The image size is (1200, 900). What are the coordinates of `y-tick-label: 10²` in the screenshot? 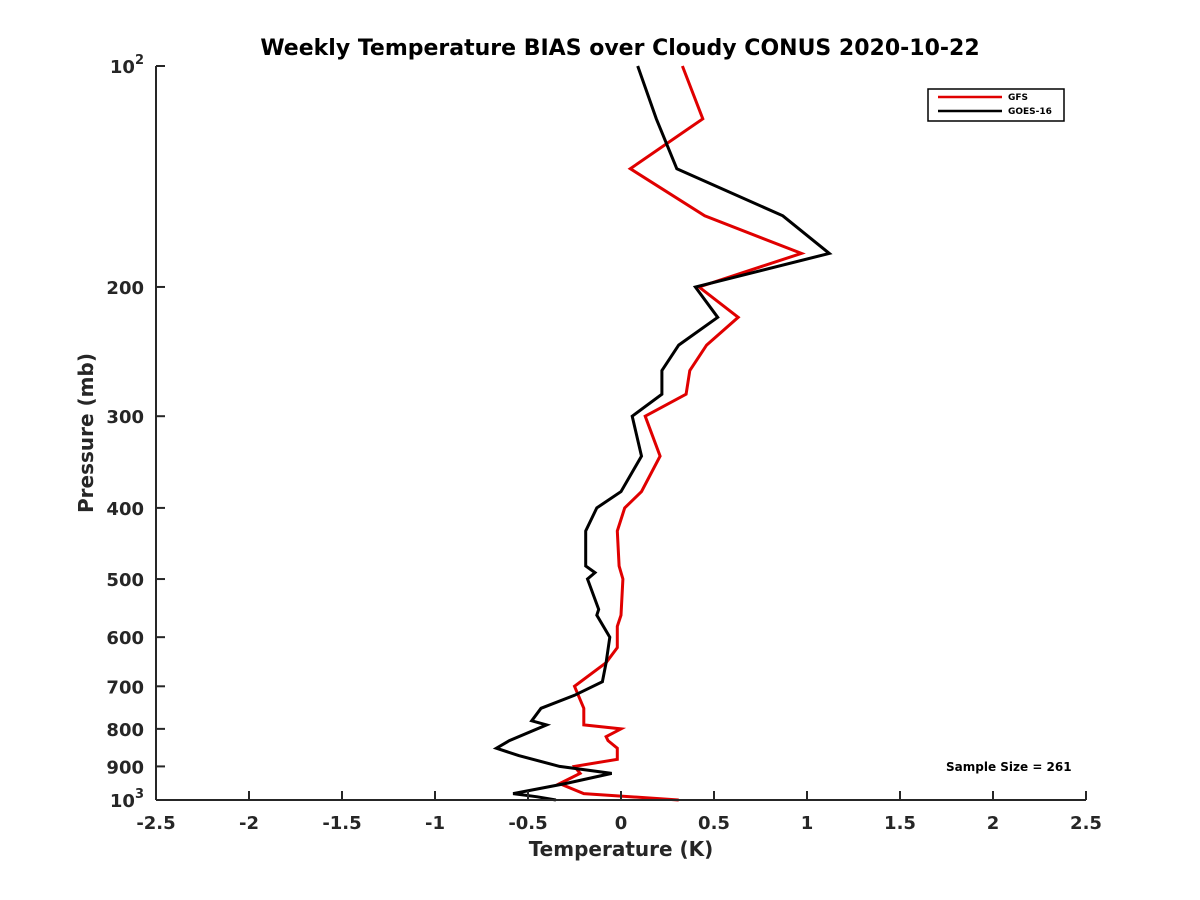 It's located at (127, 65).